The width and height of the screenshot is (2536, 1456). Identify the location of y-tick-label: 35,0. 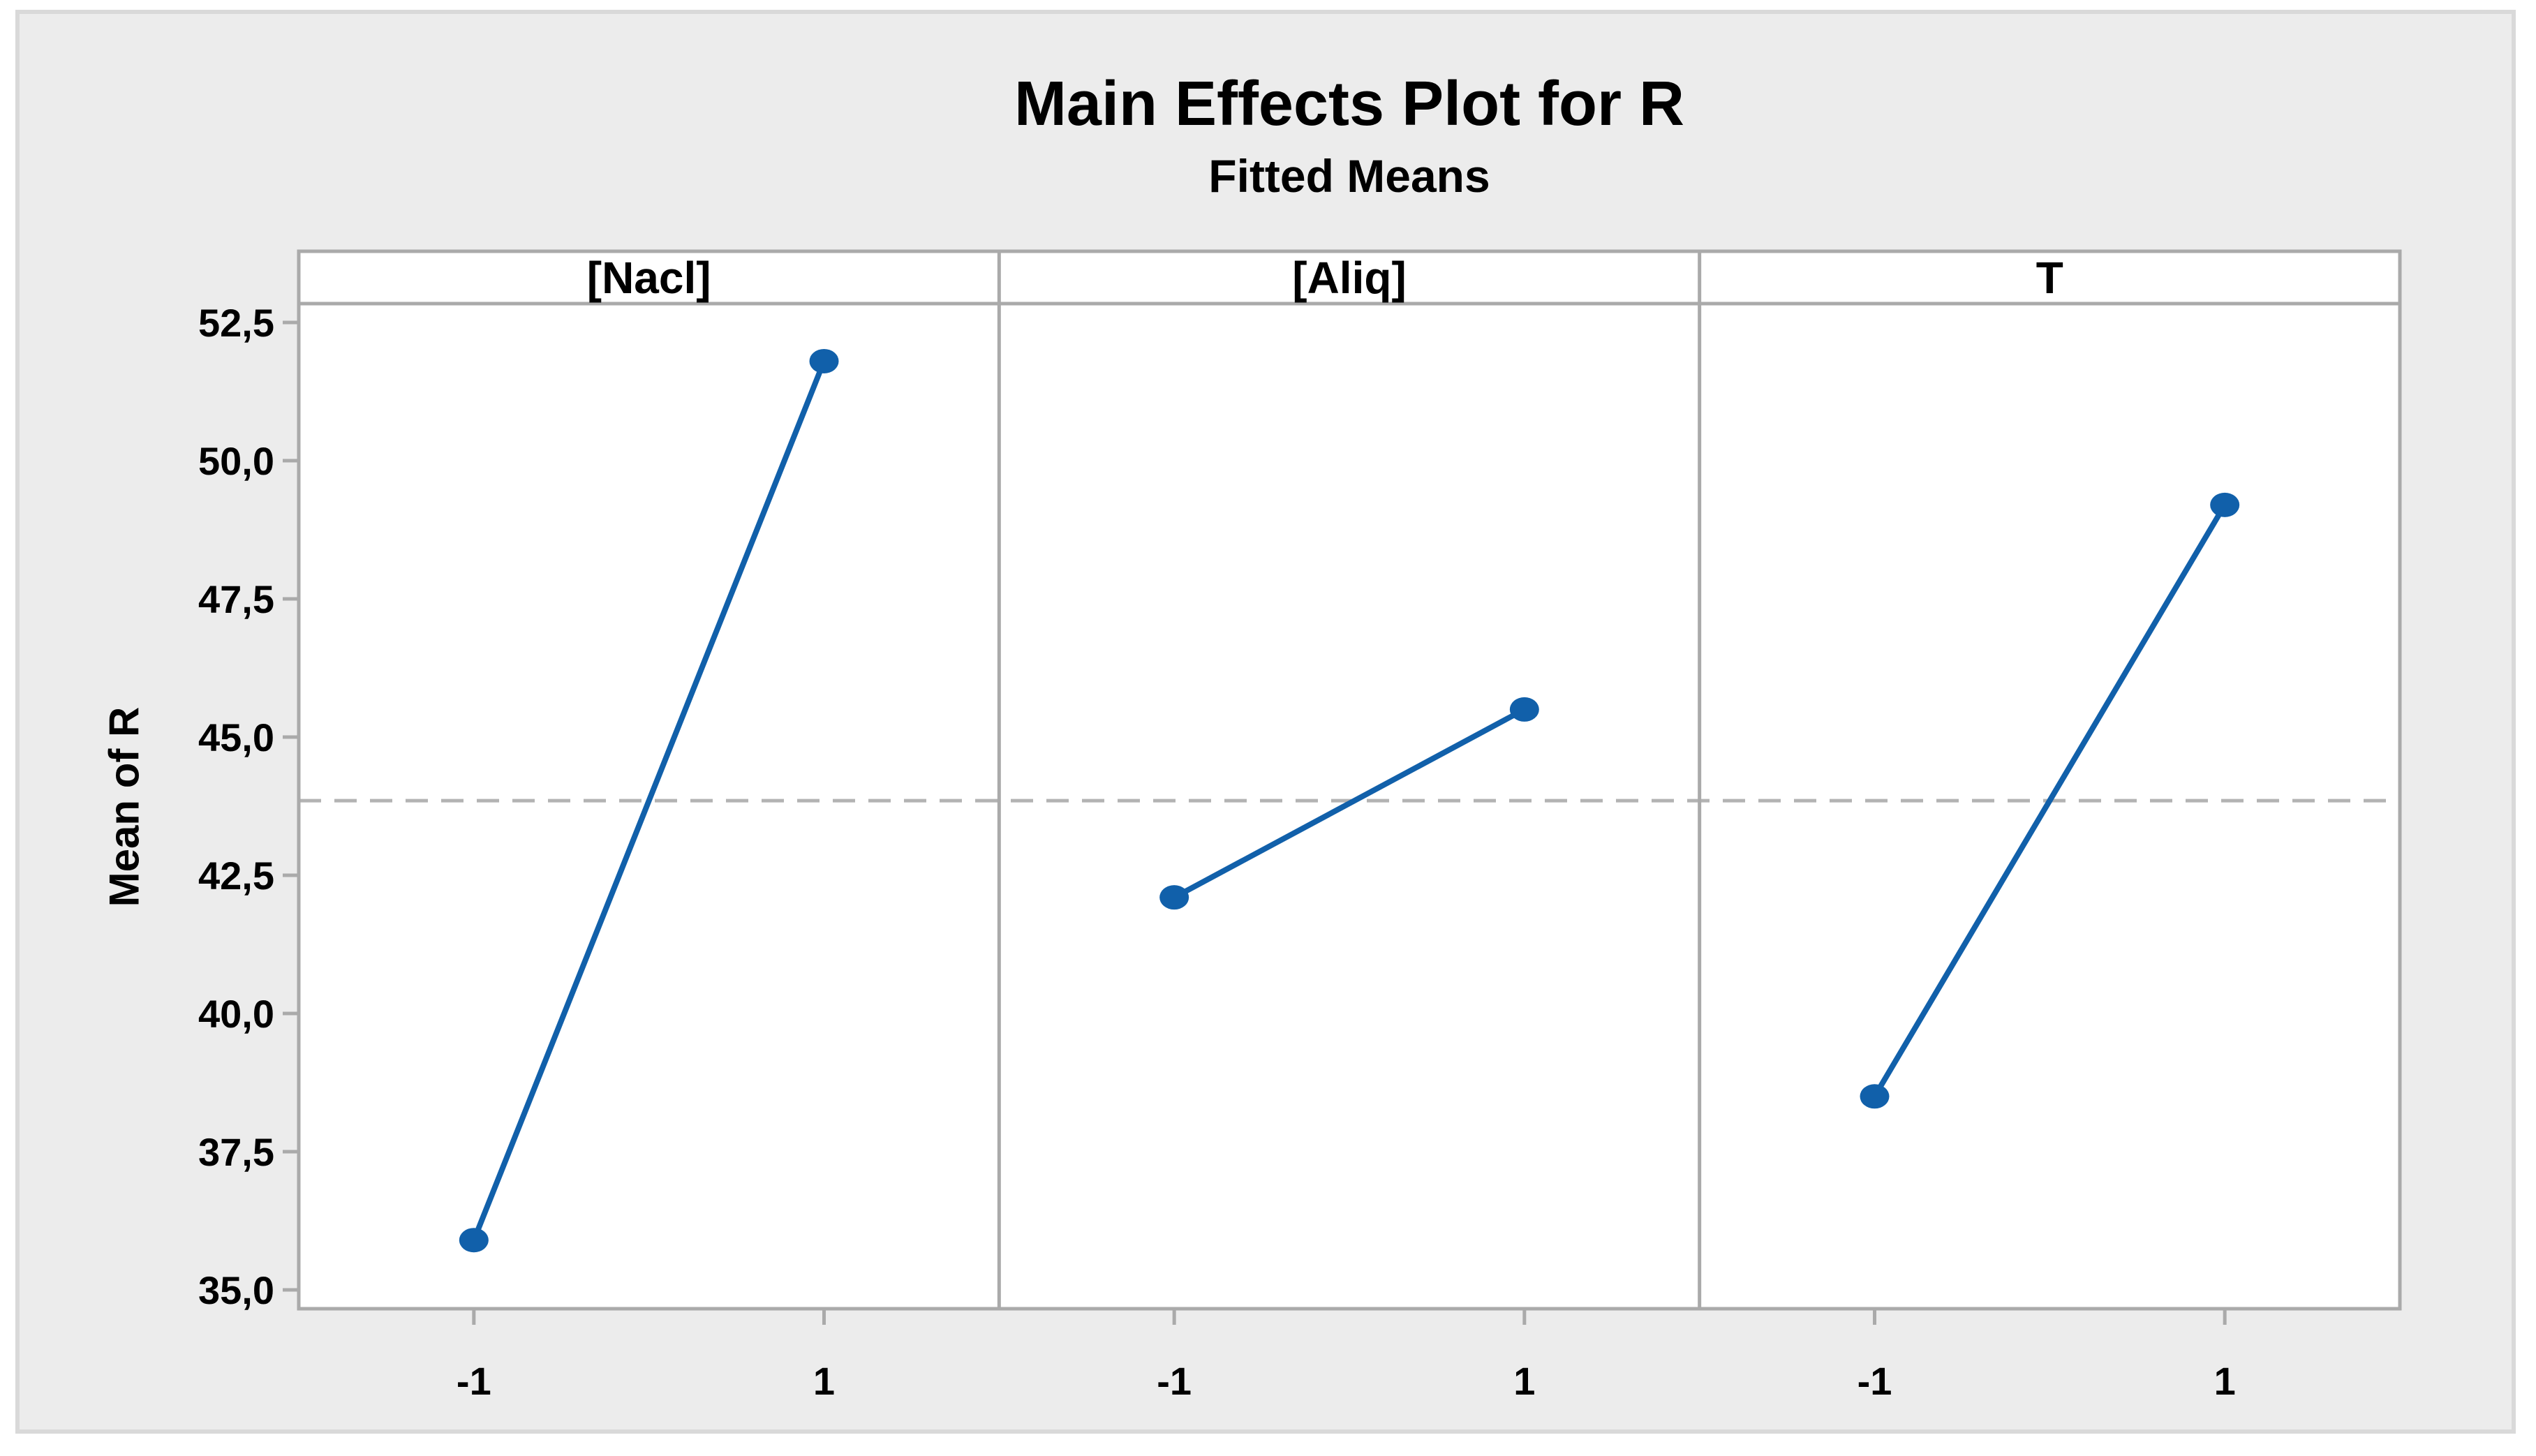
(236, 1290).